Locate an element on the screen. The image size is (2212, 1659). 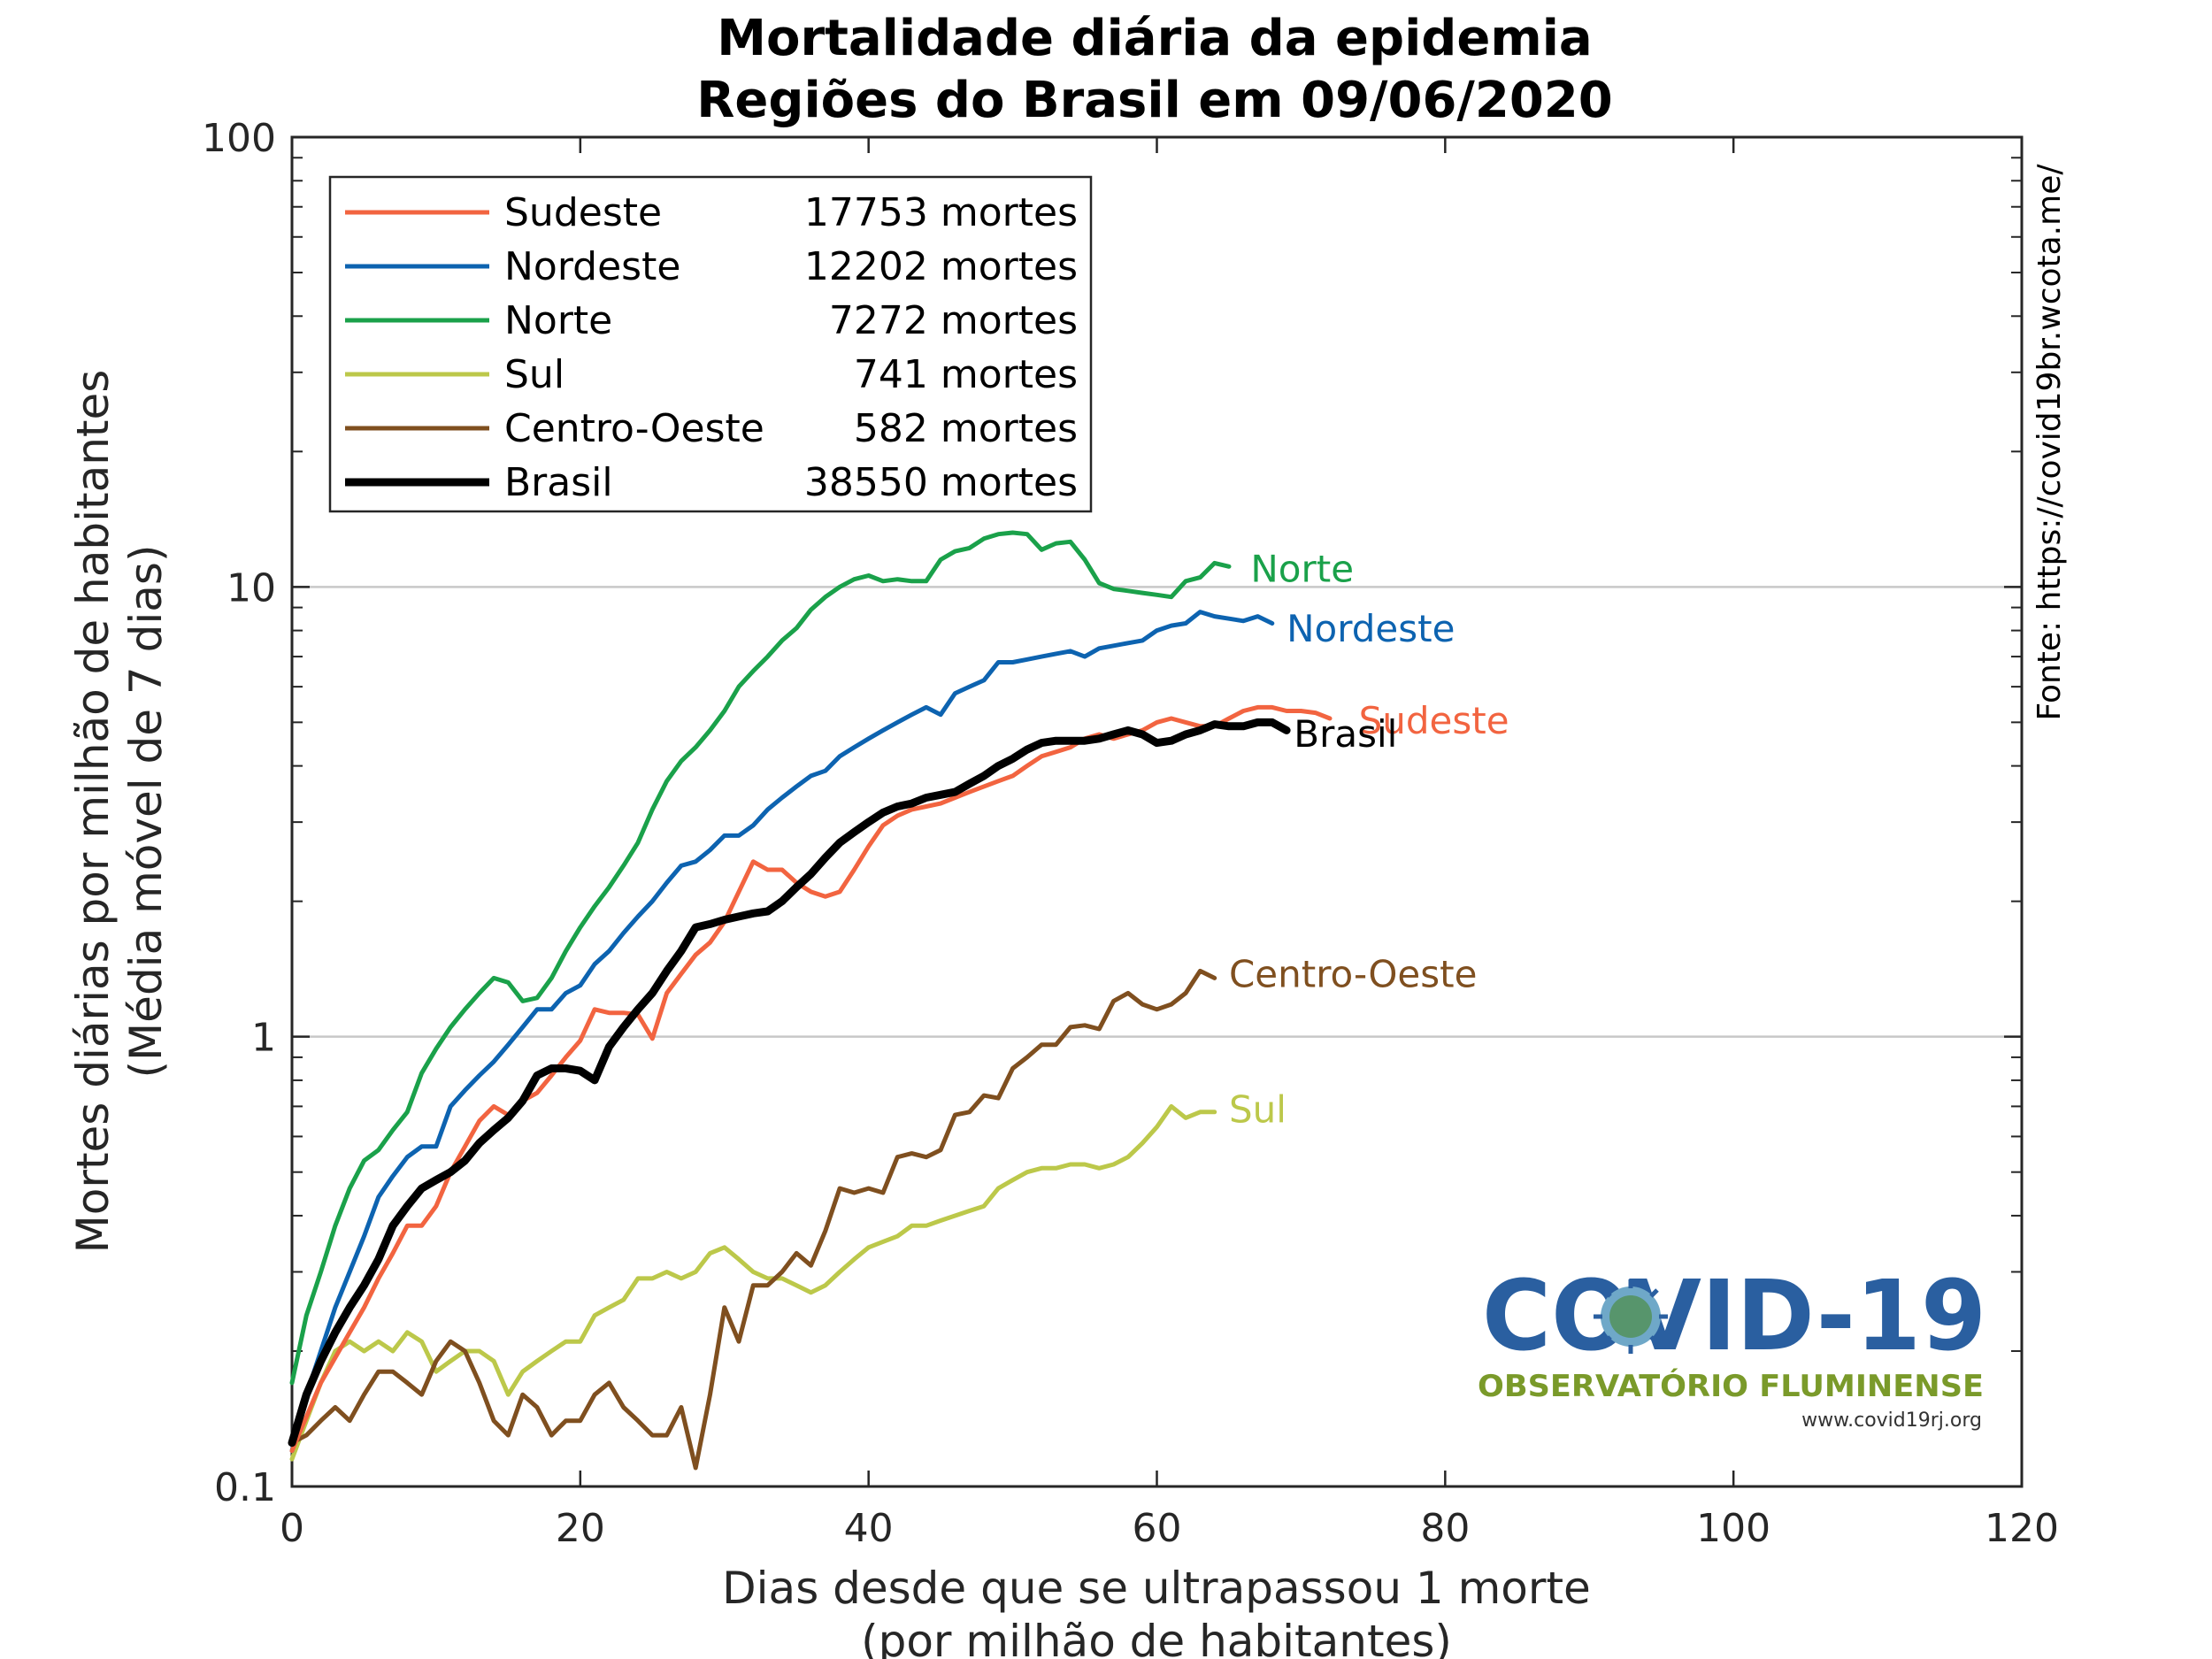
y-axis-label-sub: (Média móvel de 7 dias) is located at coordinates (146, 812).